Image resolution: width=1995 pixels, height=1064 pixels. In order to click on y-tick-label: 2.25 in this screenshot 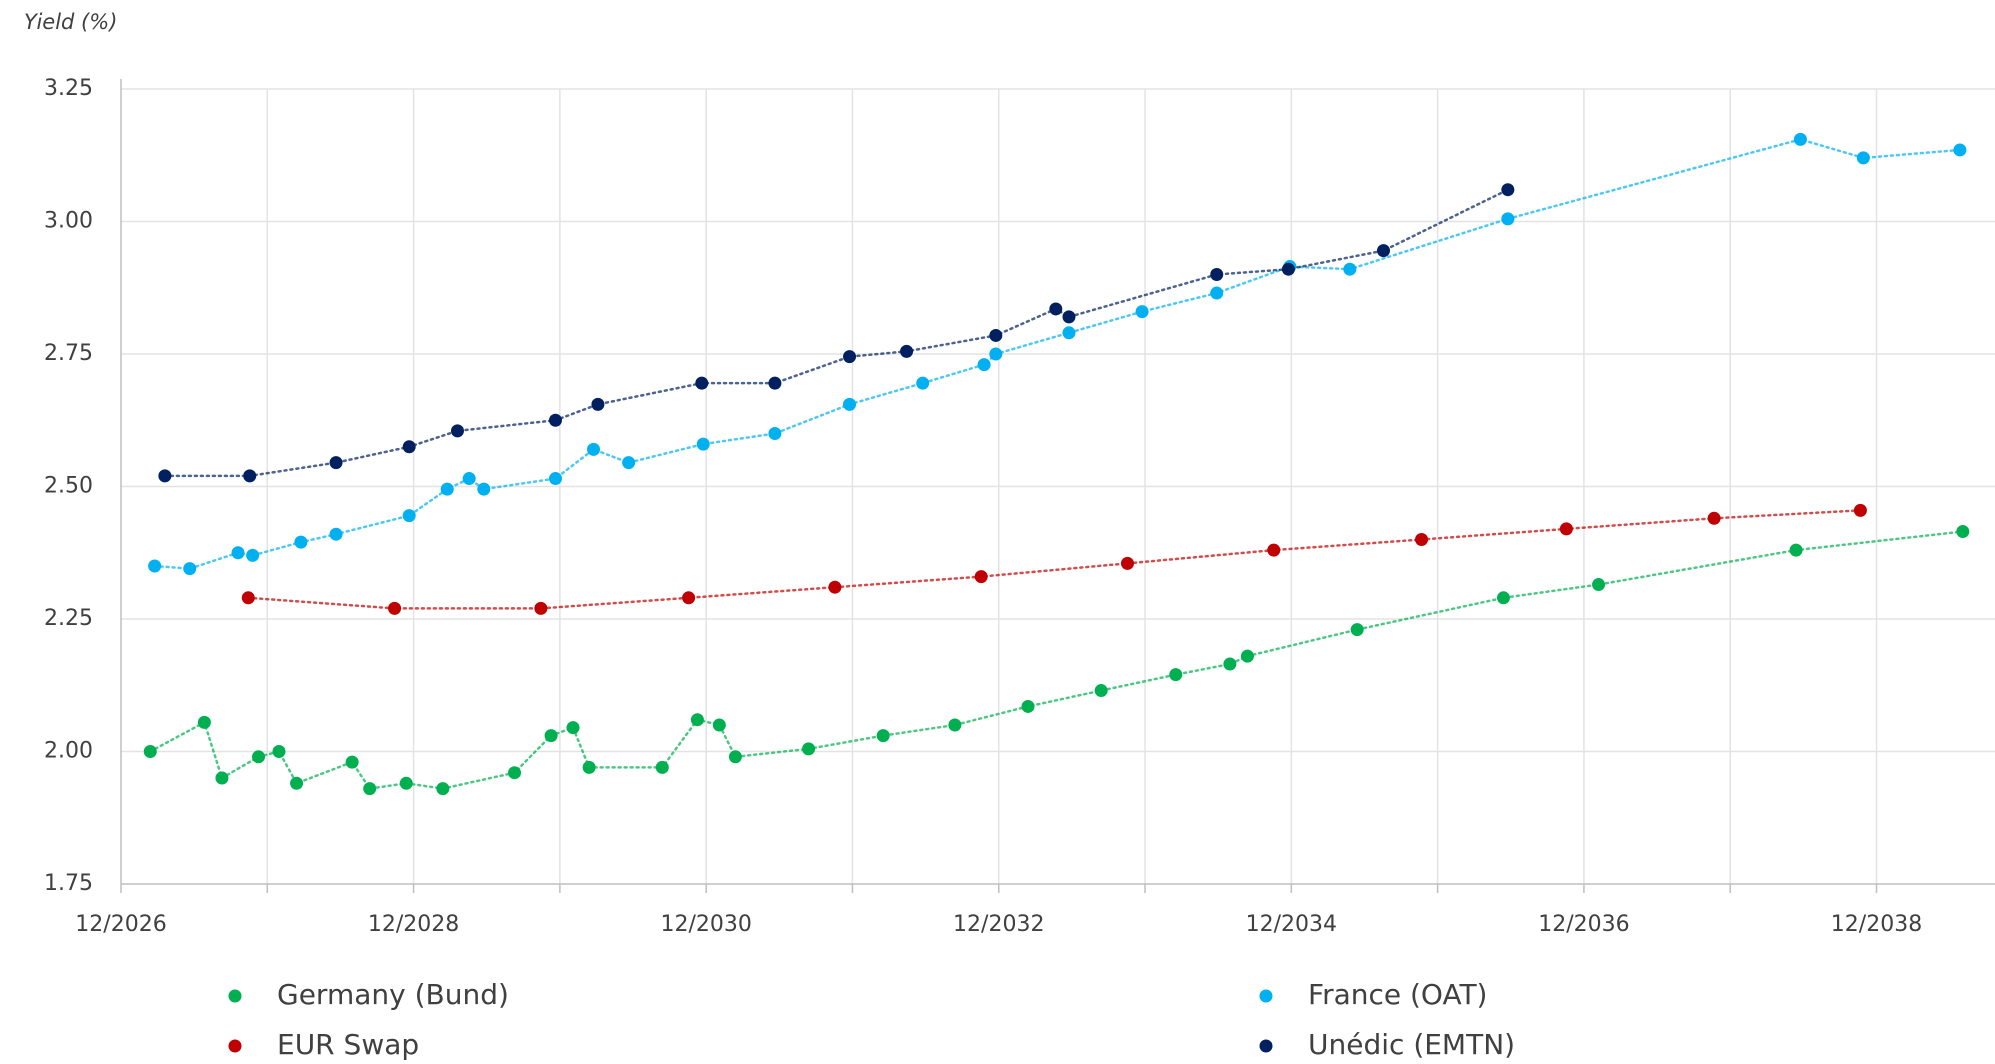, I will do `click(68, 618)`.